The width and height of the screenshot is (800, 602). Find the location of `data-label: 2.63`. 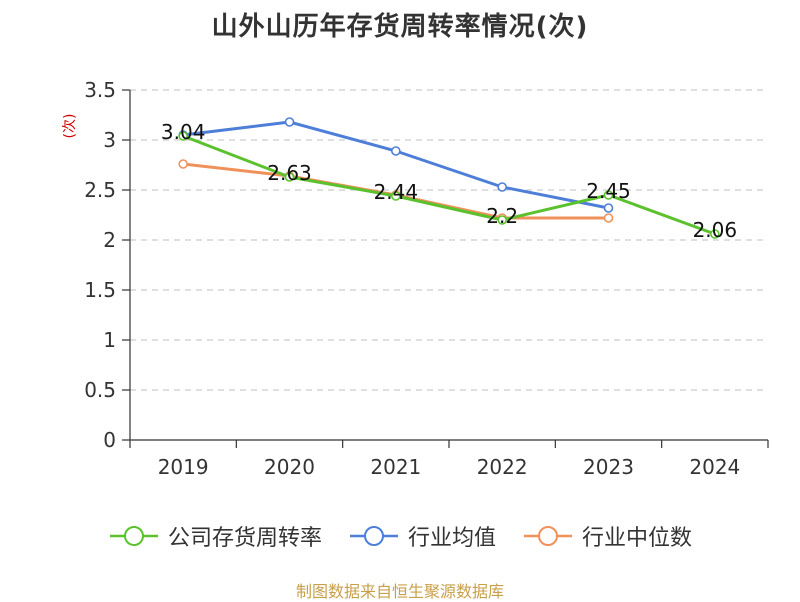

data-label: 2.63 is located at coordinates (289, 173).